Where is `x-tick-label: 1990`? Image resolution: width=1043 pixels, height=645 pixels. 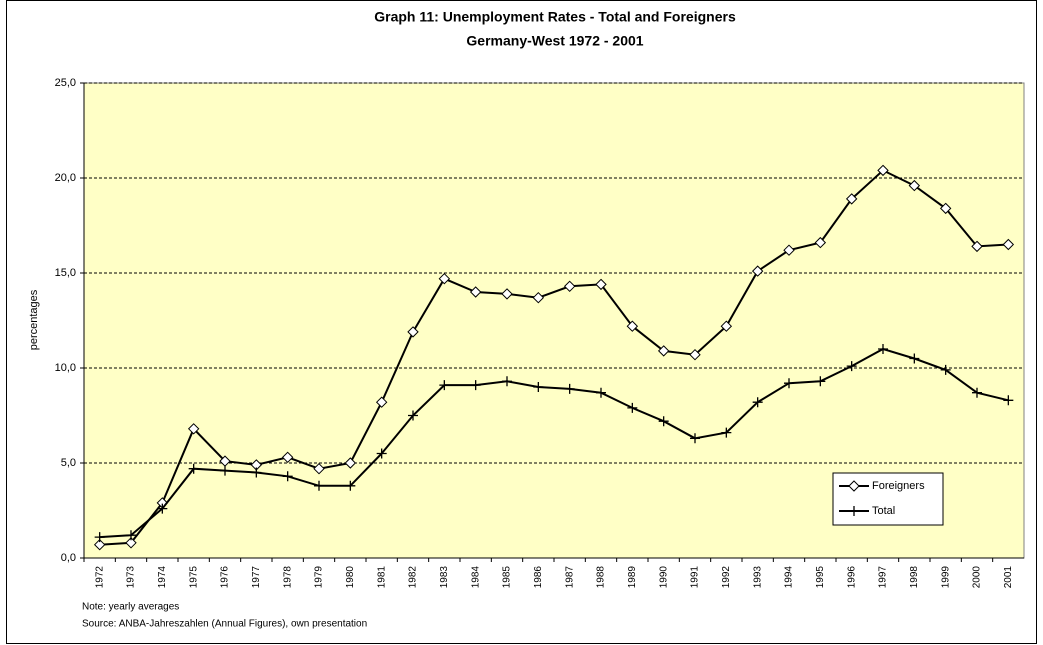 x-tick-label: 1990 is located at coordinates (663, 577).